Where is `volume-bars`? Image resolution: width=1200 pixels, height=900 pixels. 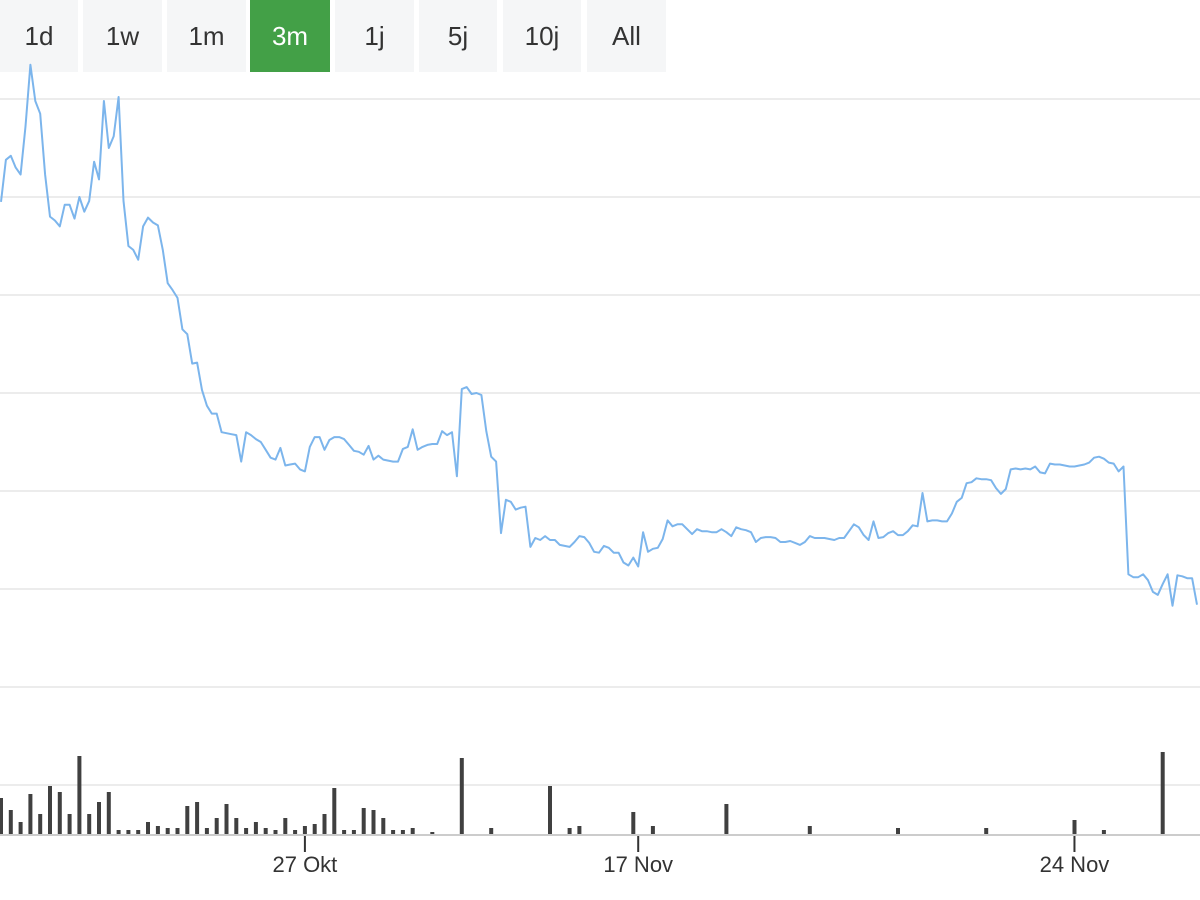 volume-bars is located at coordinates (582, 793).